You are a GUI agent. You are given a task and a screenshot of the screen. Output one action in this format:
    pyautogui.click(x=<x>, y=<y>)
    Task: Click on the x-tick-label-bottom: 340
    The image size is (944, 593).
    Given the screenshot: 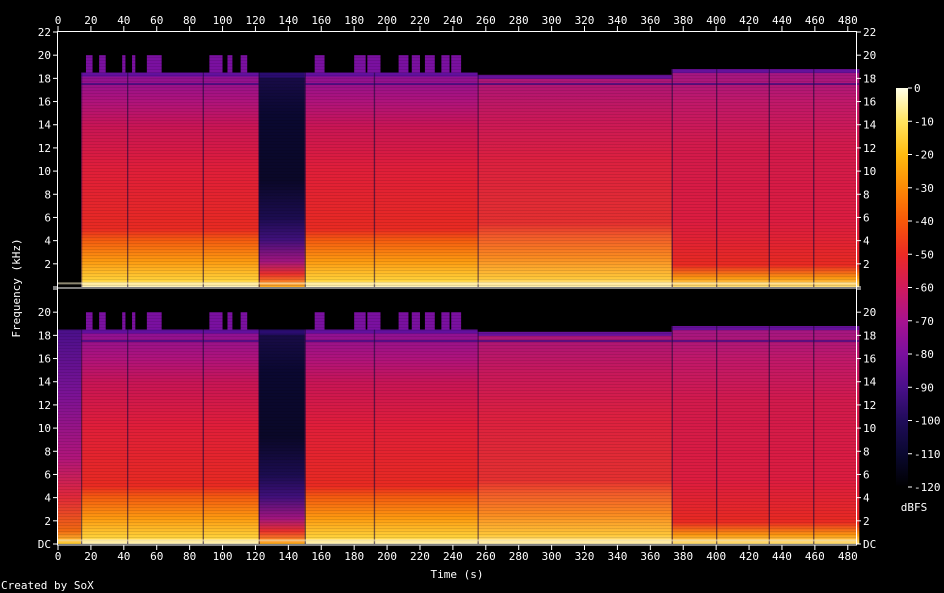 What is the action you would take?
    pyautogui.click(x=617, y=556)
    